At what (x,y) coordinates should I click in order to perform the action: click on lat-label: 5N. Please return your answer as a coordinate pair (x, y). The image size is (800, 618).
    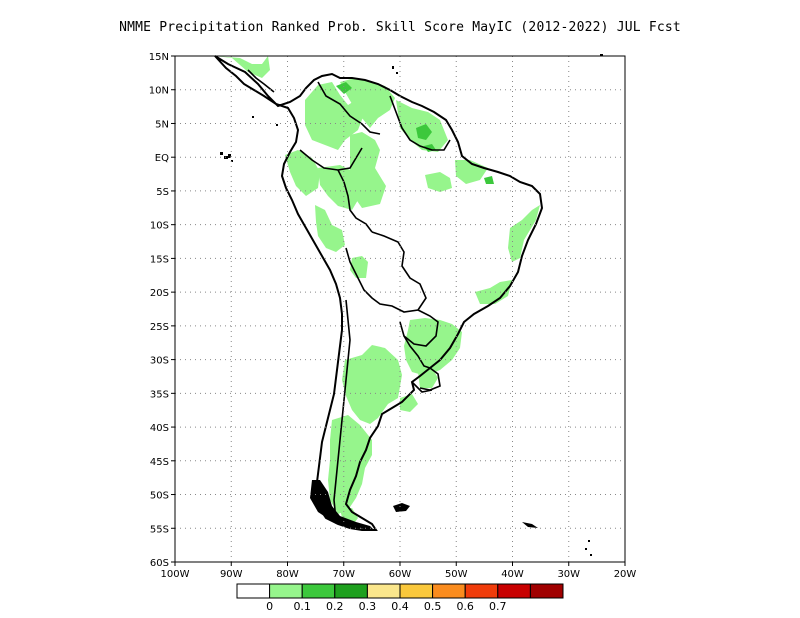
    Looking at the image, I should click on (162, 124).